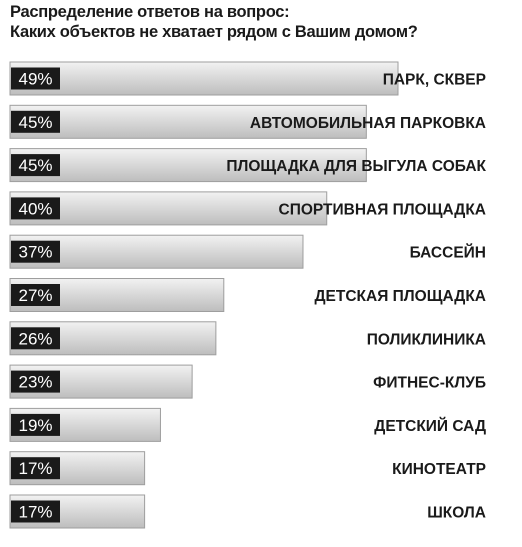 This screenshot has width=522, height=547. I want to click on category-label: АВТОМОБИЛЬНАЯ ПАРКОВКА, so click(368, 123).